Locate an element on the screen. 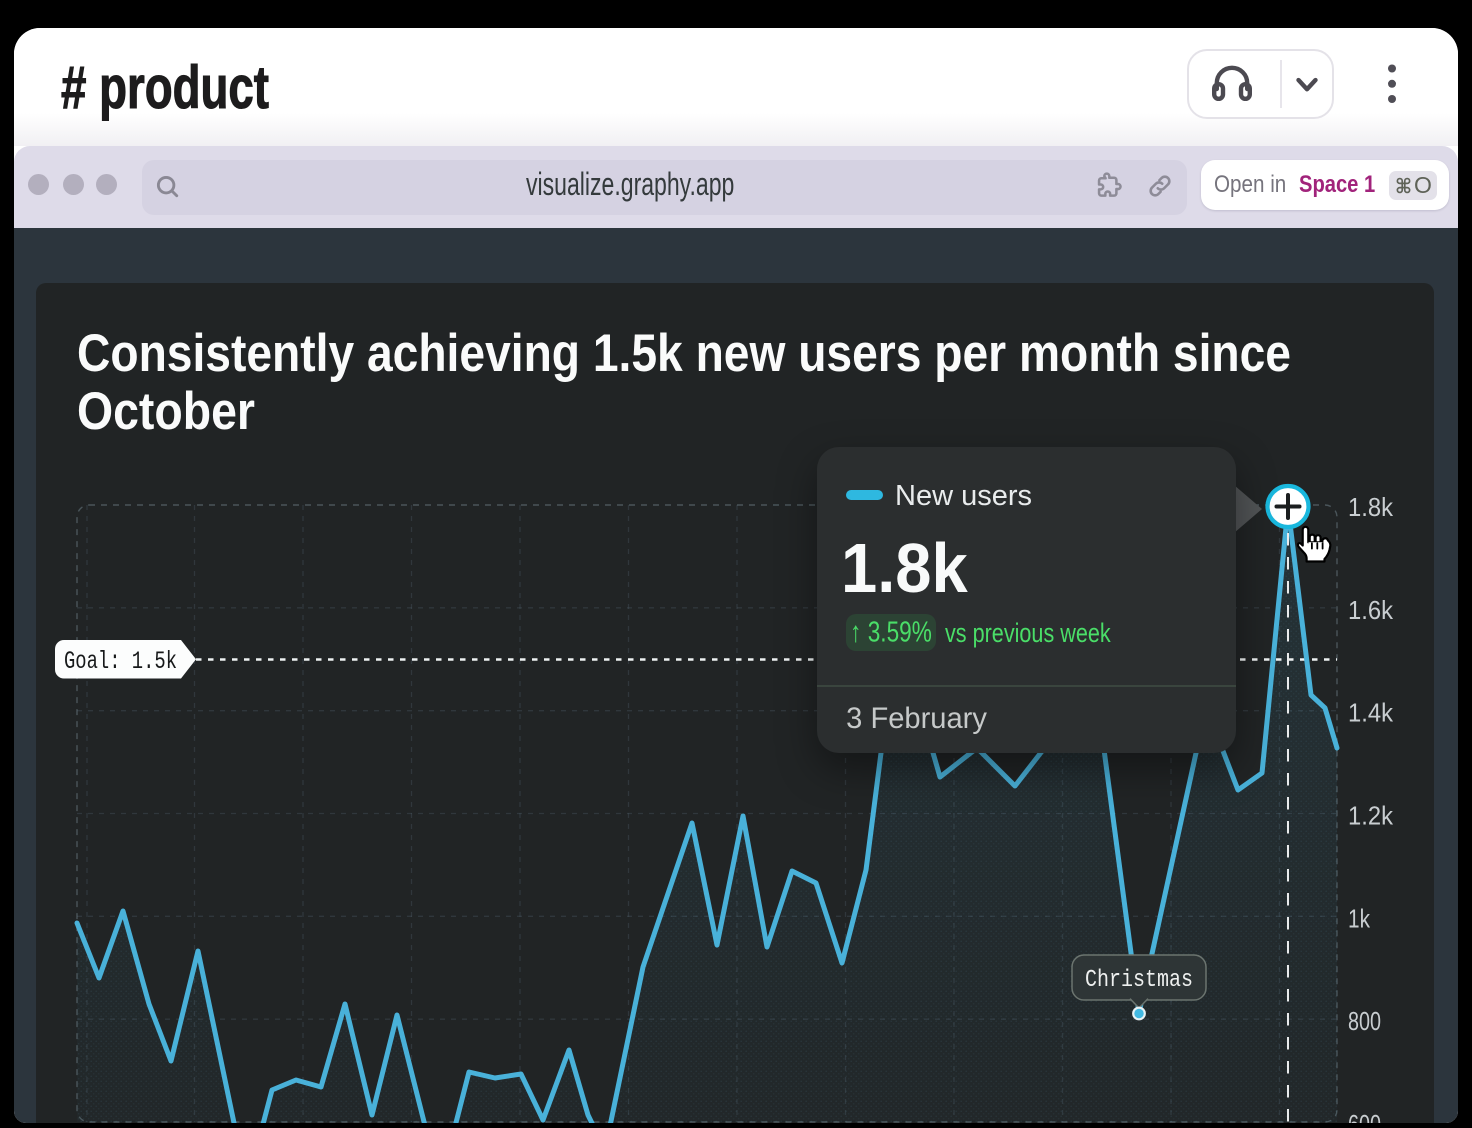  svg-text: 1k is located at coordinates (1359, 918).